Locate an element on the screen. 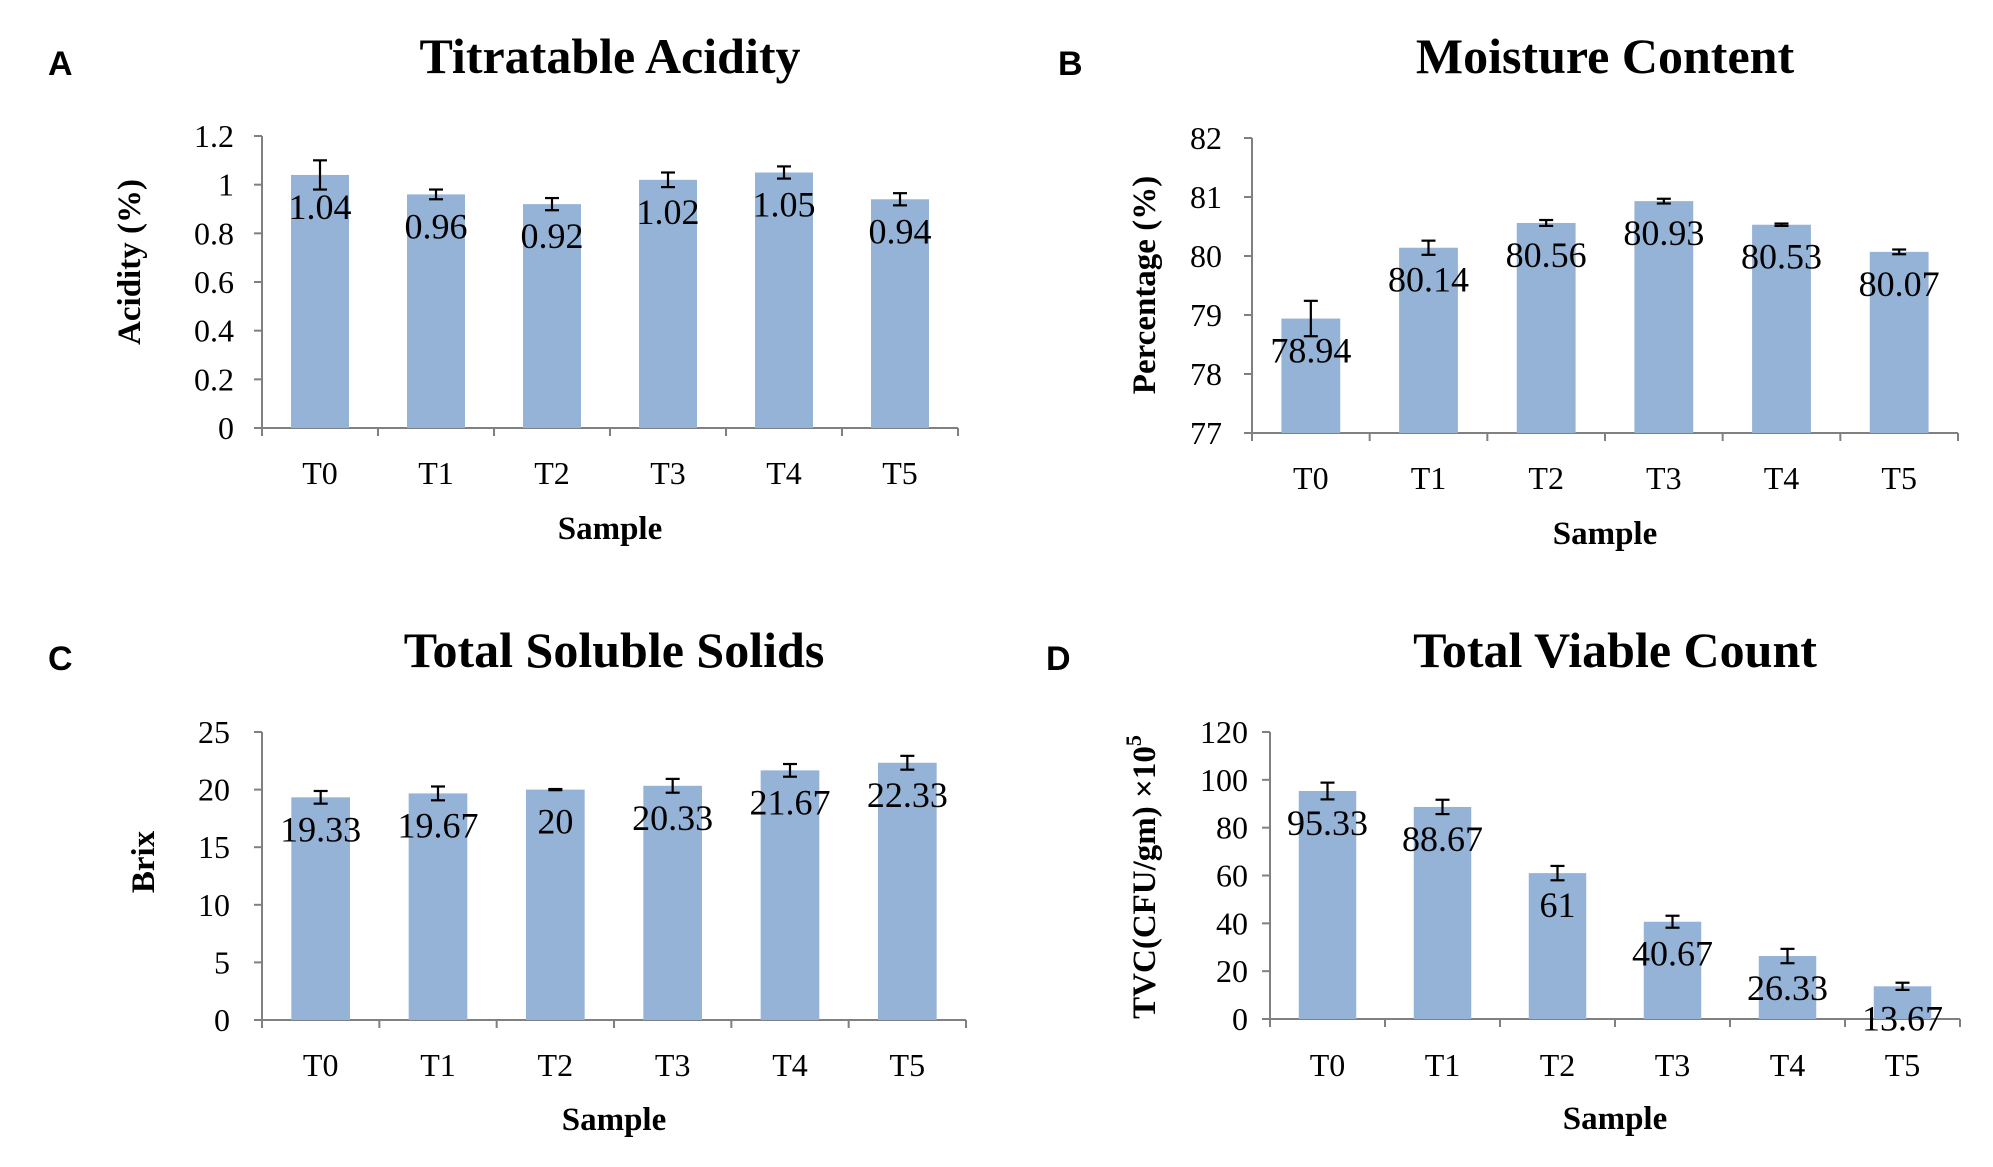 The image size is (1993, 1167). y-axis-label: Acidity (%) is located at coordinates (130, 262).